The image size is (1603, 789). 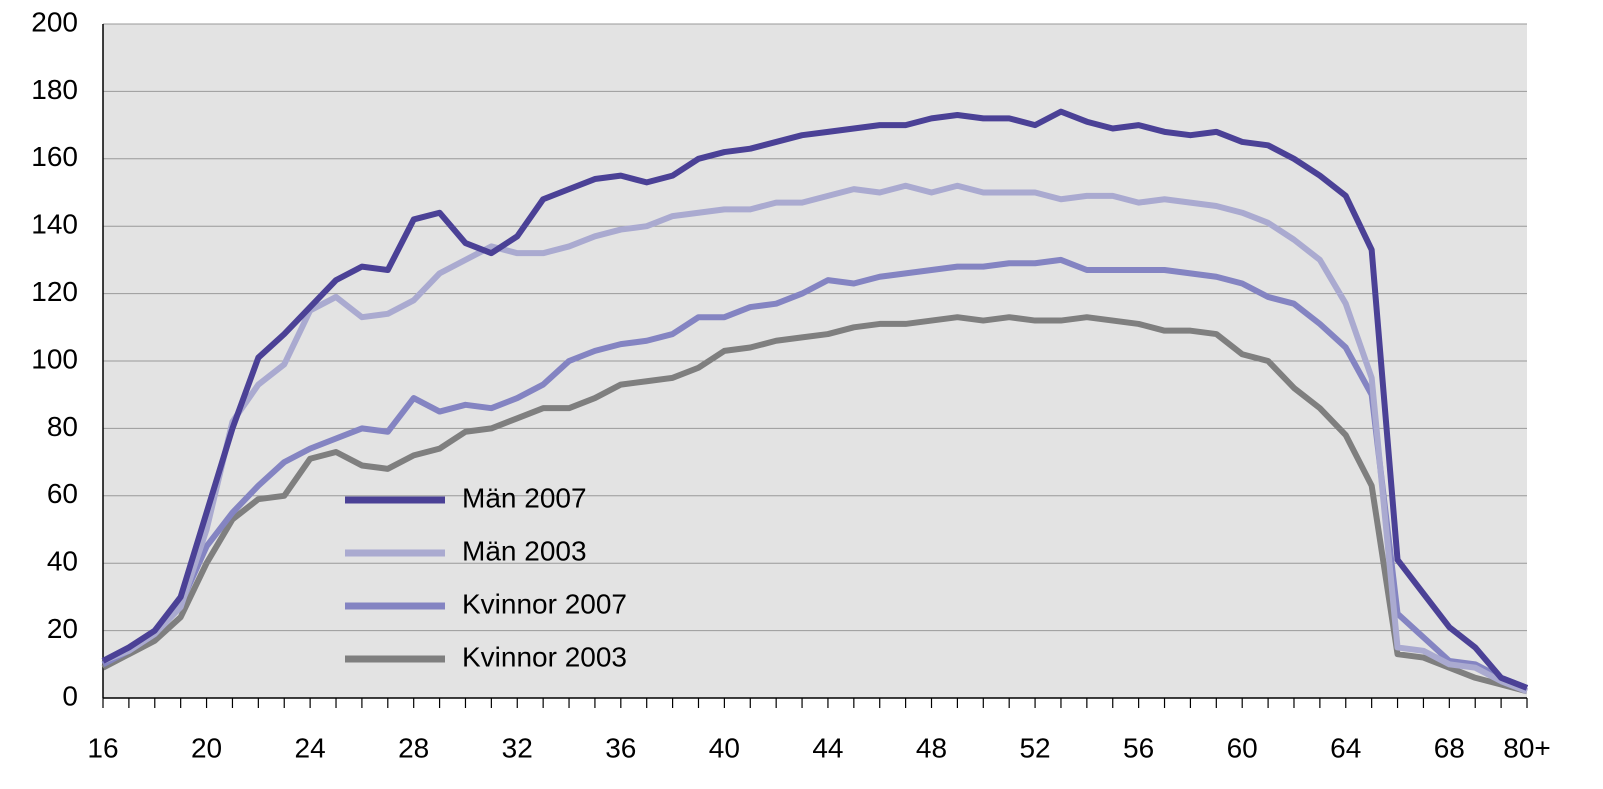 What do you see at coordinates (1345, 747) in the screenshot?
I see `x-tick-label: 64` at bounding box center [1345, 747].